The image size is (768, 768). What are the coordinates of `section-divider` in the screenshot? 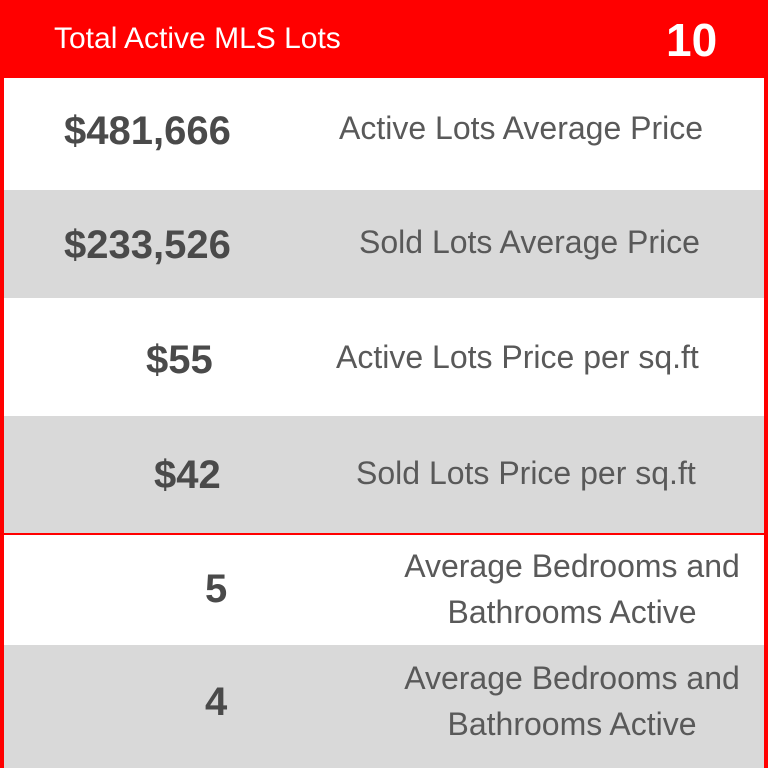 It's located at (384, 534).